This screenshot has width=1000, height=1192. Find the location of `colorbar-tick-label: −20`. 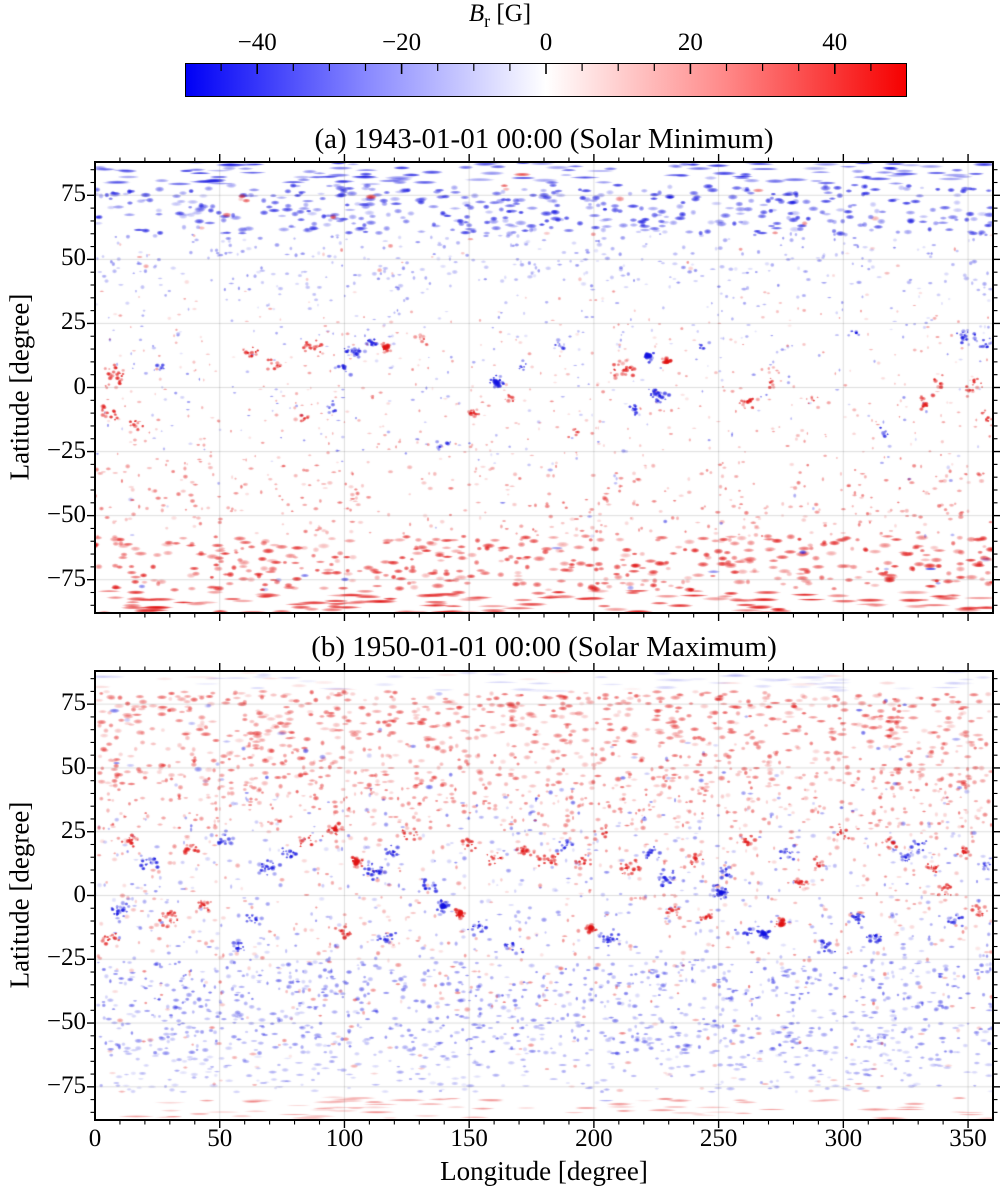

colorbar-tick-label: −20 is located at coordinates (402, 42).